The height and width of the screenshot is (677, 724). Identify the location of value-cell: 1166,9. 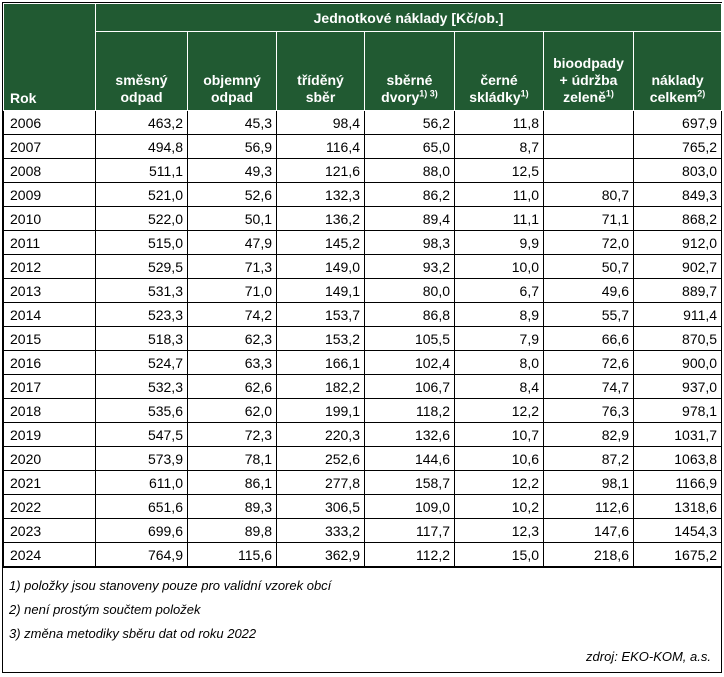
(677, 482).